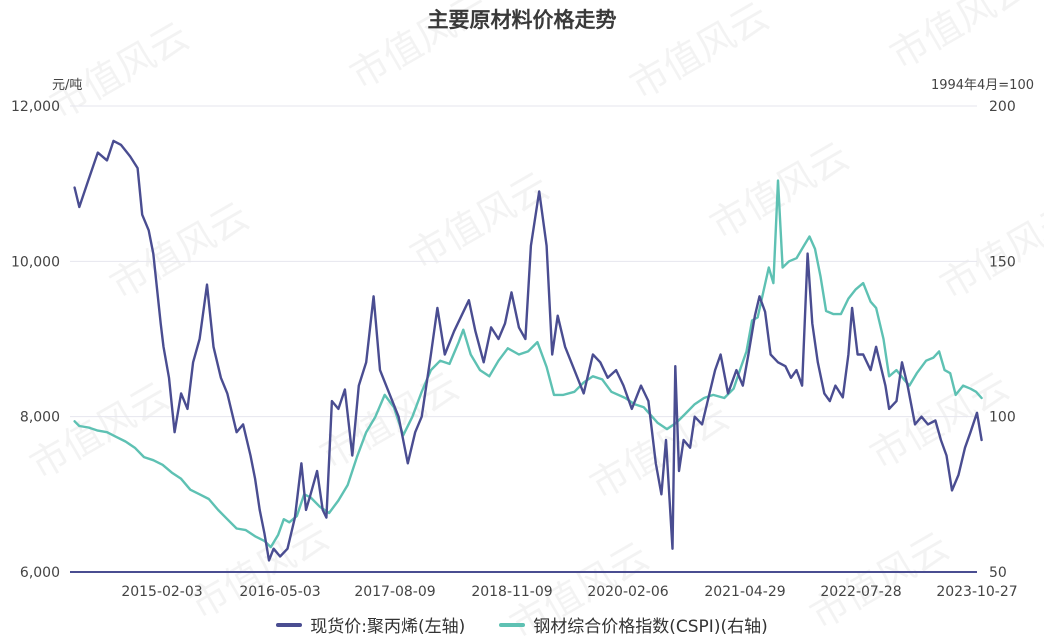  Describe the element at coordinates (394, 592) in the screenshot. I see `x-tick-label: 2017-08-09` at that location.